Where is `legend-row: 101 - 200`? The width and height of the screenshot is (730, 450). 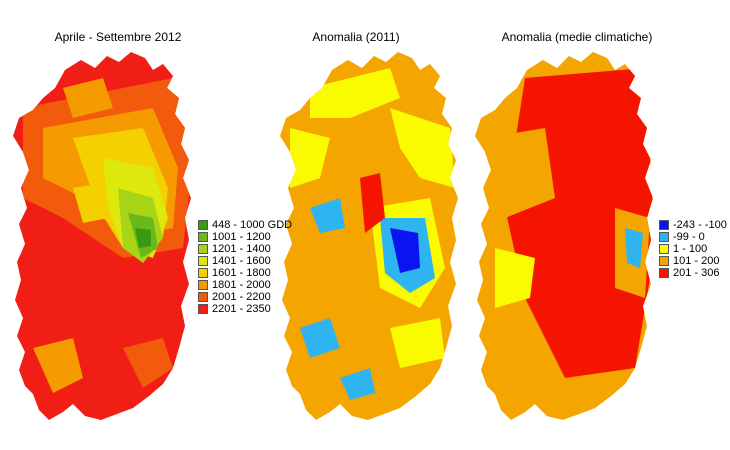 legend-row: 101 - 200 is located at coordinates (693, 261).